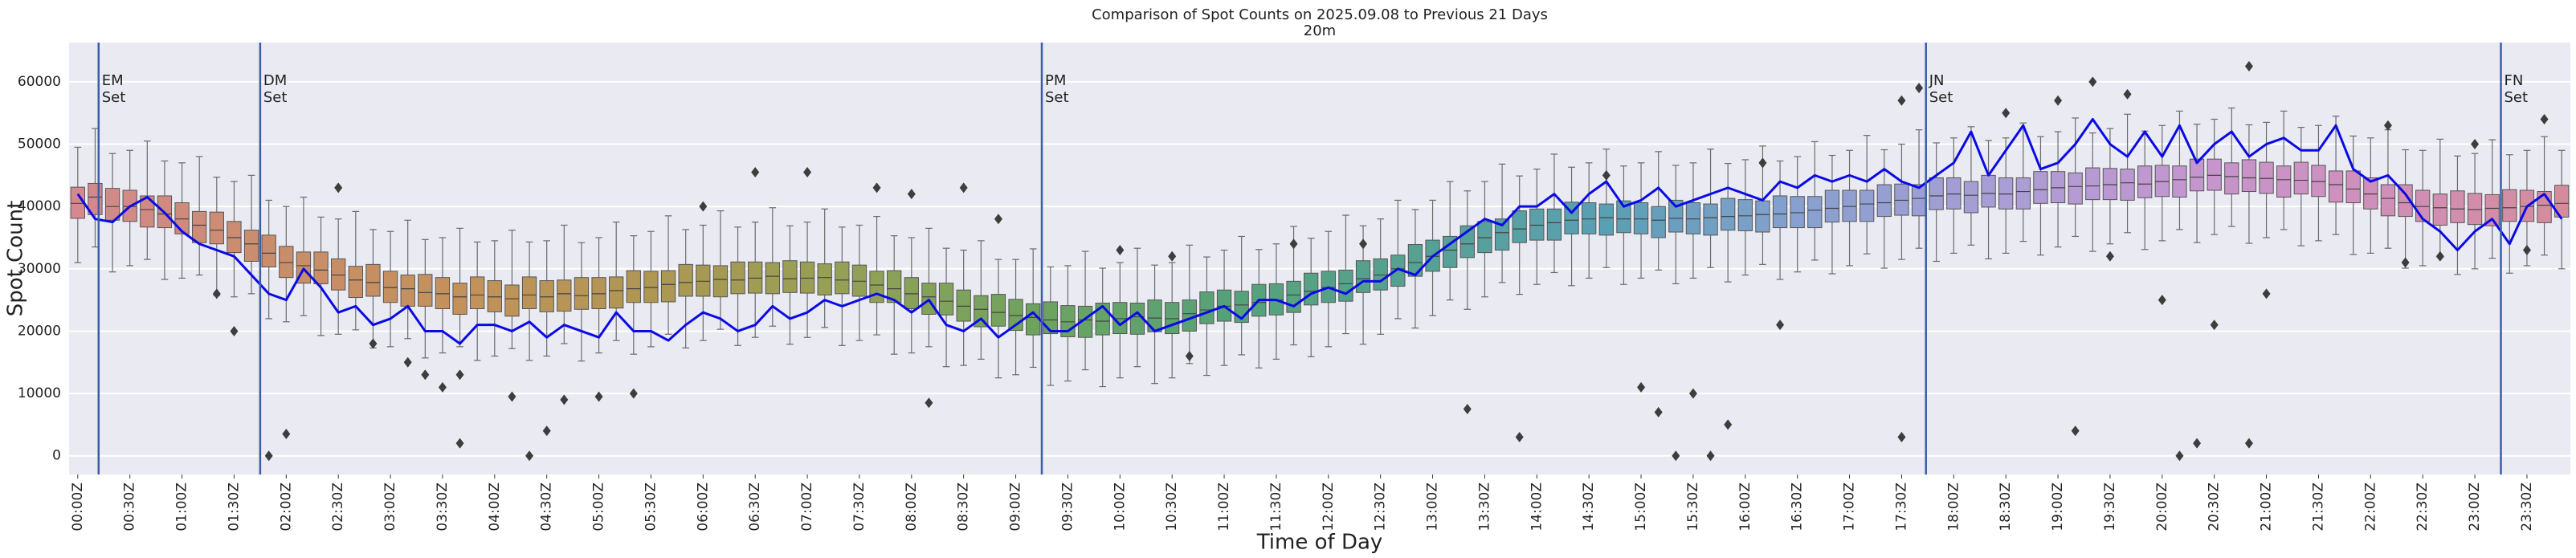 The height and width of the screenshot is (558, 2576). What do you see at coordinates (859, 507) in the screenshot?
I see `x-tick-label: 07:30Z` at bounding box center [859, 507].